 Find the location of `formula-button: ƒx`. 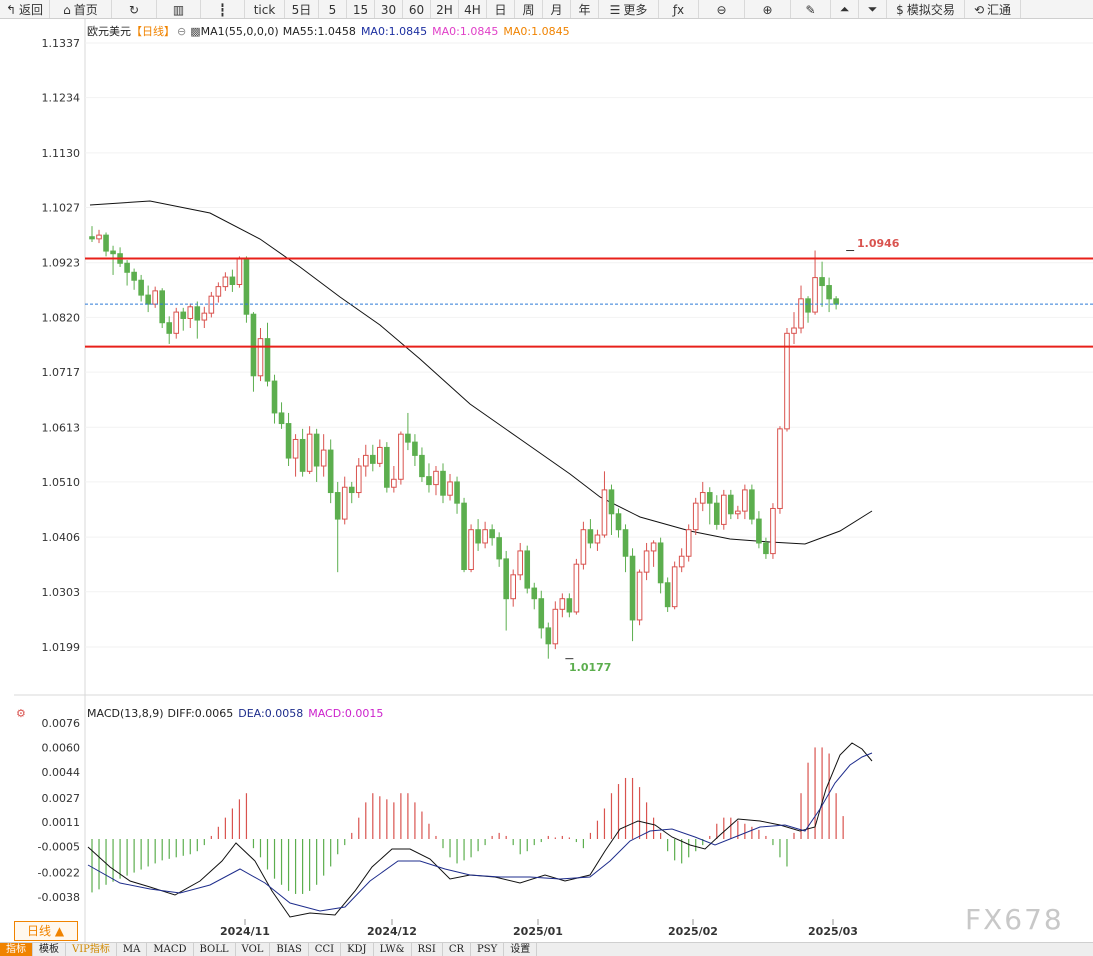

formula-button: ƒx is located at coordinates (679, 9).